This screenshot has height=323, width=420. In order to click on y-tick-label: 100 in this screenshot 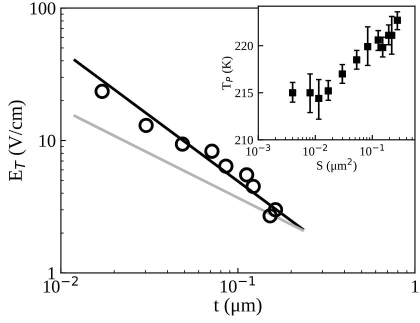, I will do `click(43, 8)`.